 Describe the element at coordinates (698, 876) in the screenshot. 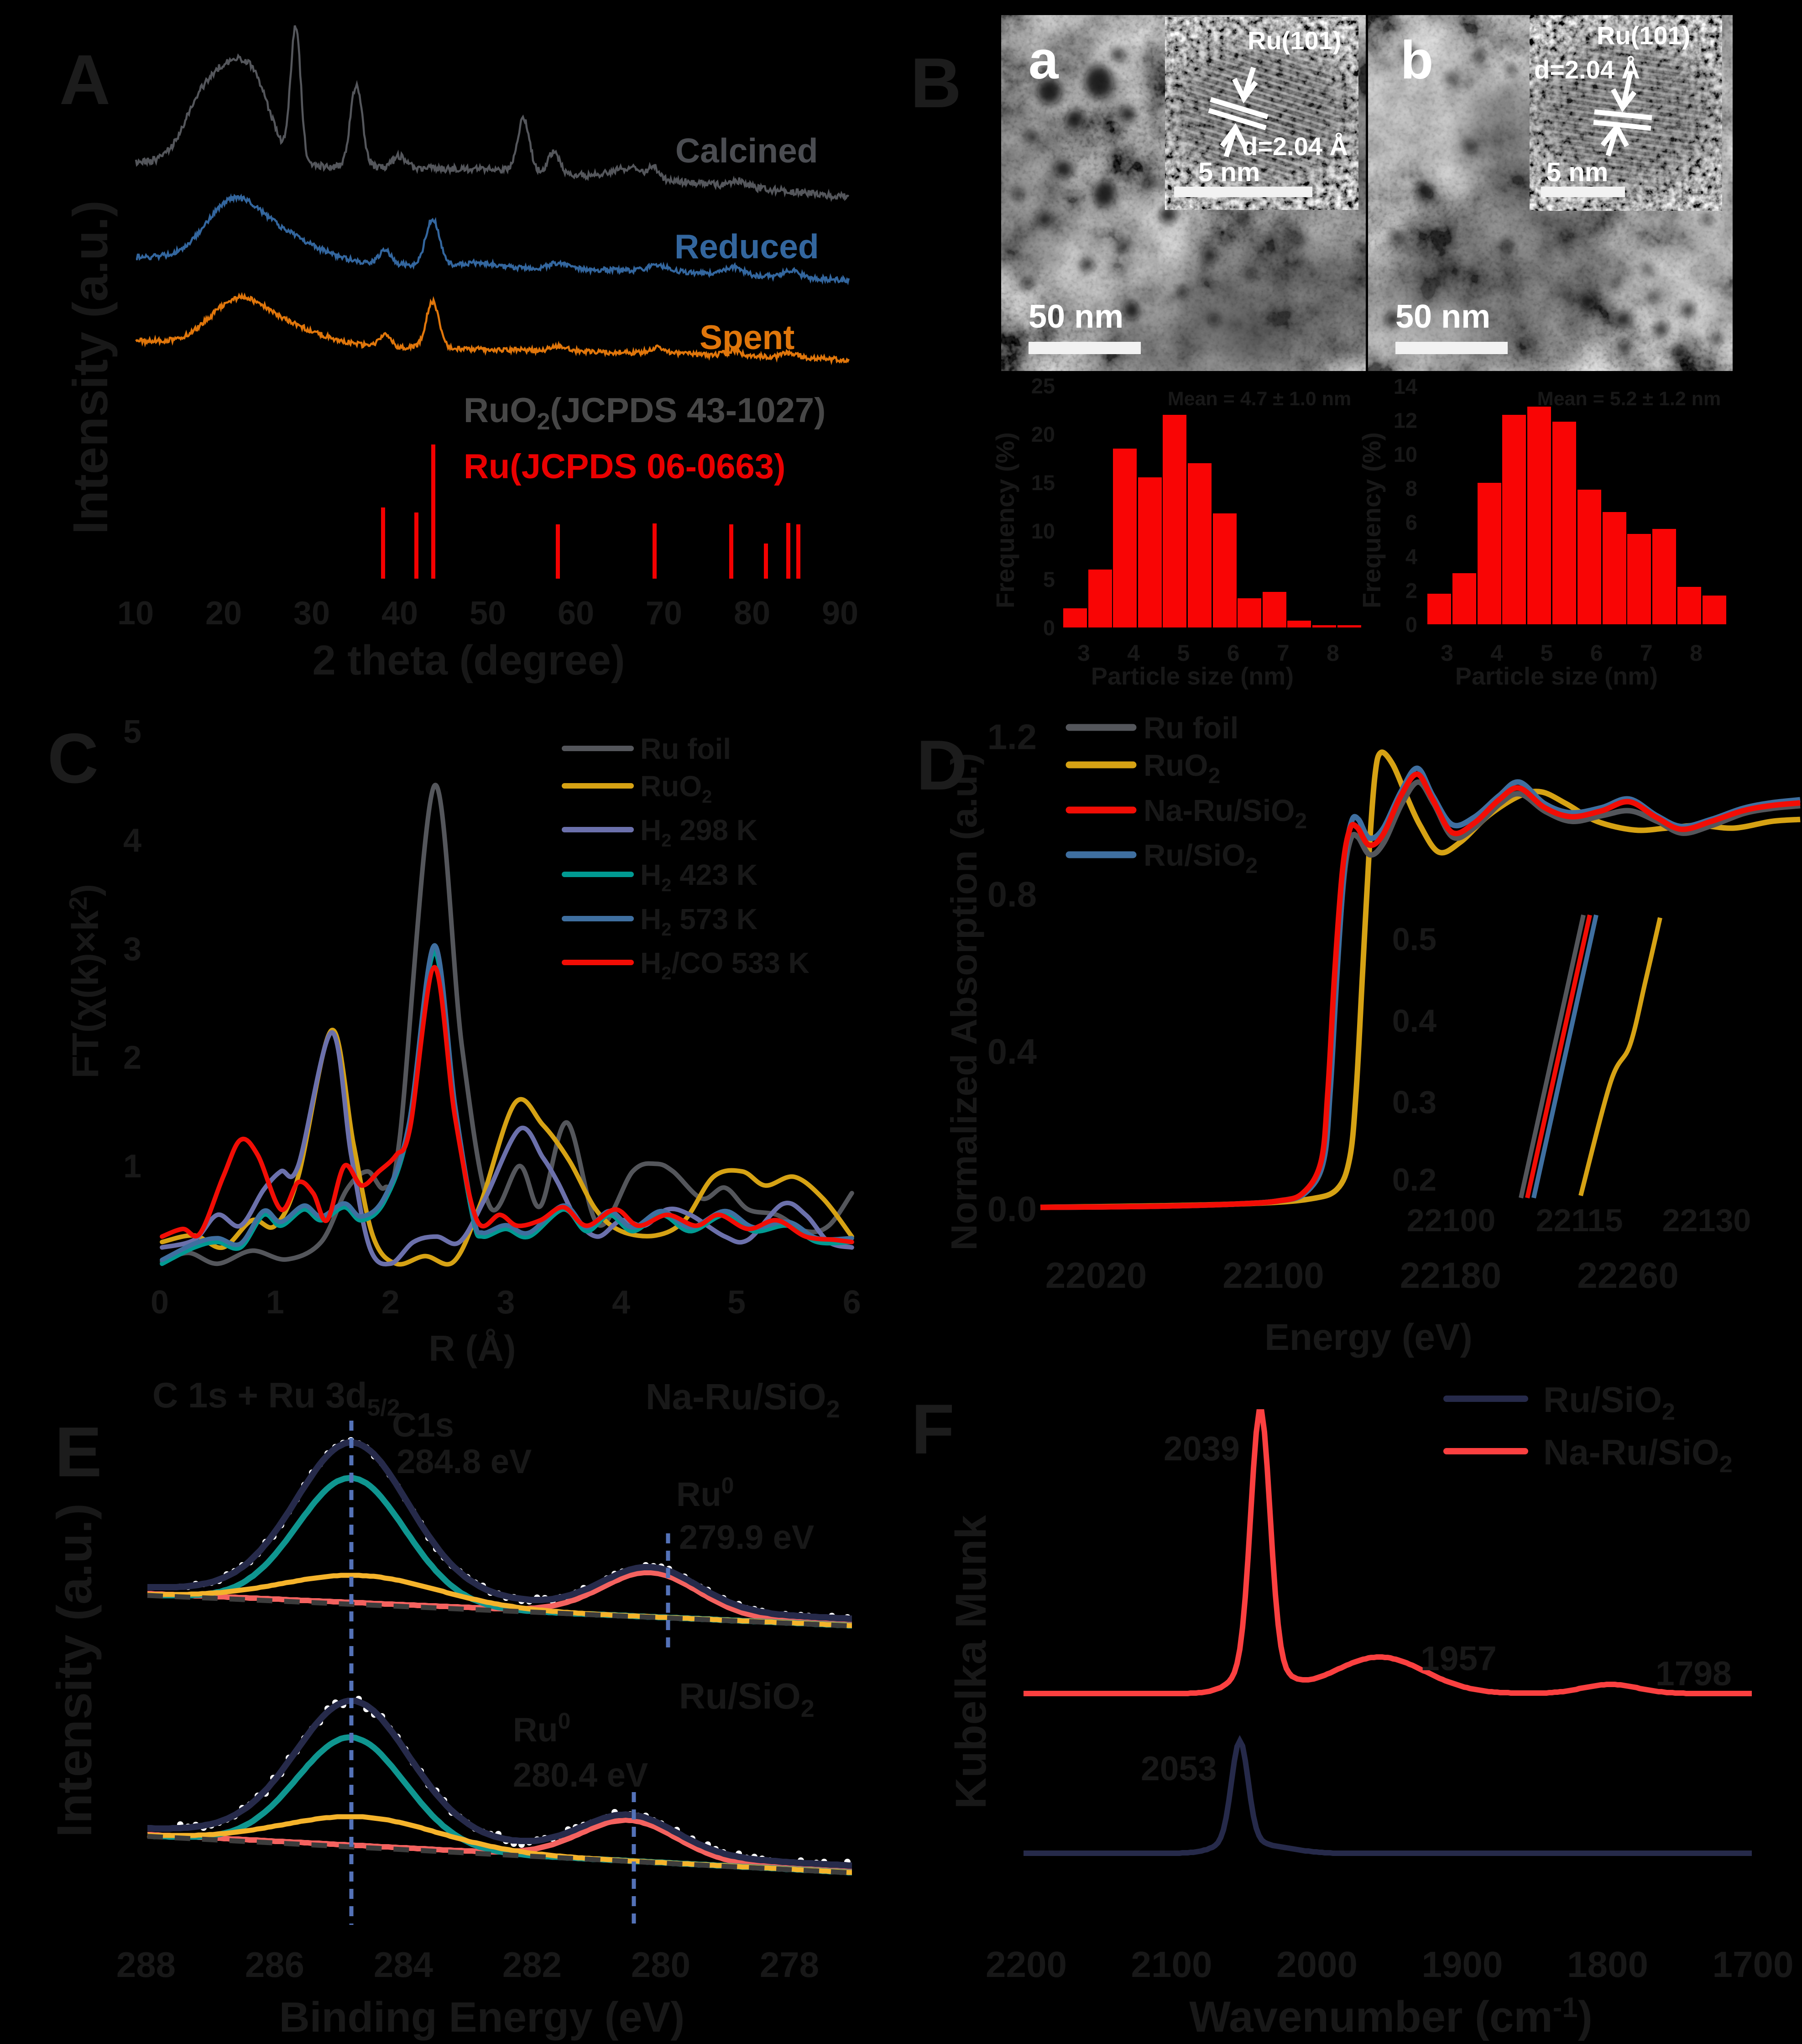

I see `svg-text: H2 423 K` at that location.